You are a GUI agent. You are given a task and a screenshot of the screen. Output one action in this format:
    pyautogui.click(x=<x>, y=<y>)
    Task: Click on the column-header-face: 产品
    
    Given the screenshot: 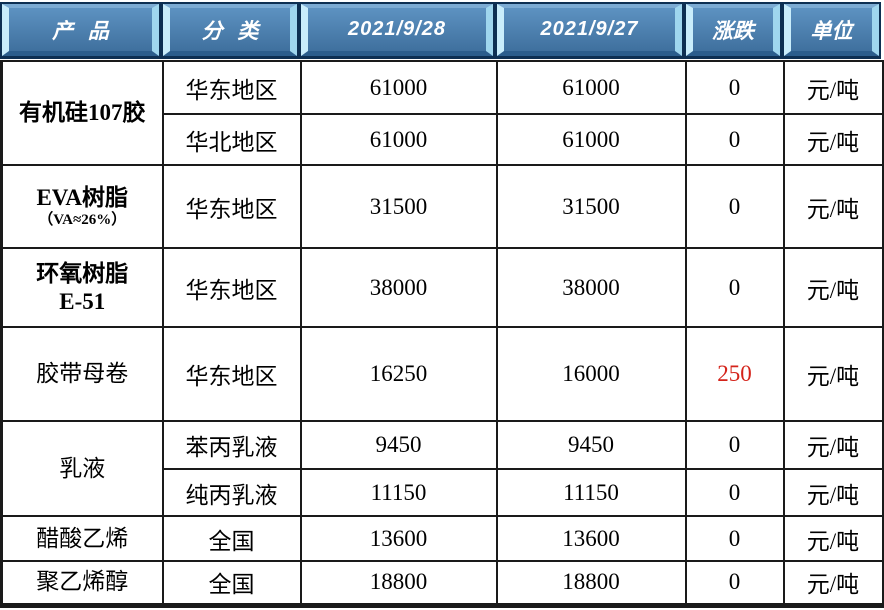 What is the action you would take?
    pyautogui.click(x=80, y=30)
    